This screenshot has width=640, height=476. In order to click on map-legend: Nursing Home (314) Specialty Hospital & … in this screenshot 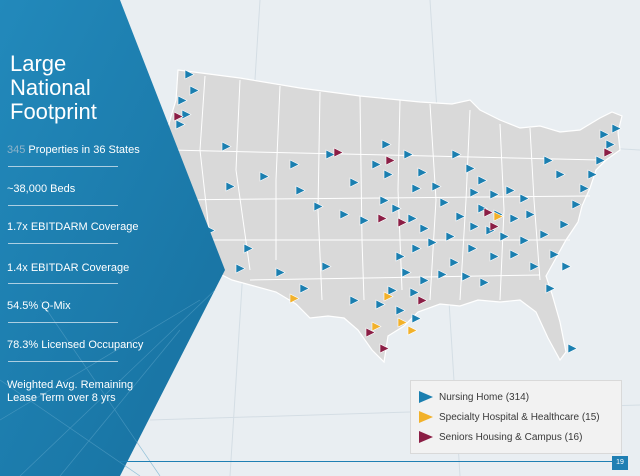, I will do `click(516, 417)`.